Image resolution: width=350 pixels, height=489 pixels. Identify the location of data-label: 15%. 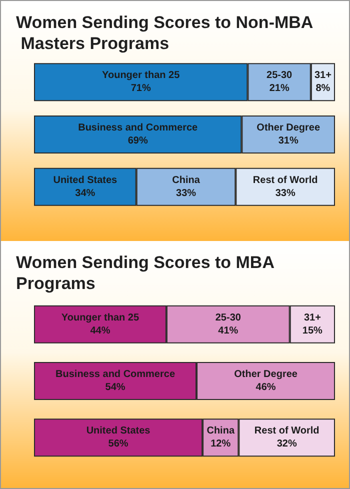
(312, 330).